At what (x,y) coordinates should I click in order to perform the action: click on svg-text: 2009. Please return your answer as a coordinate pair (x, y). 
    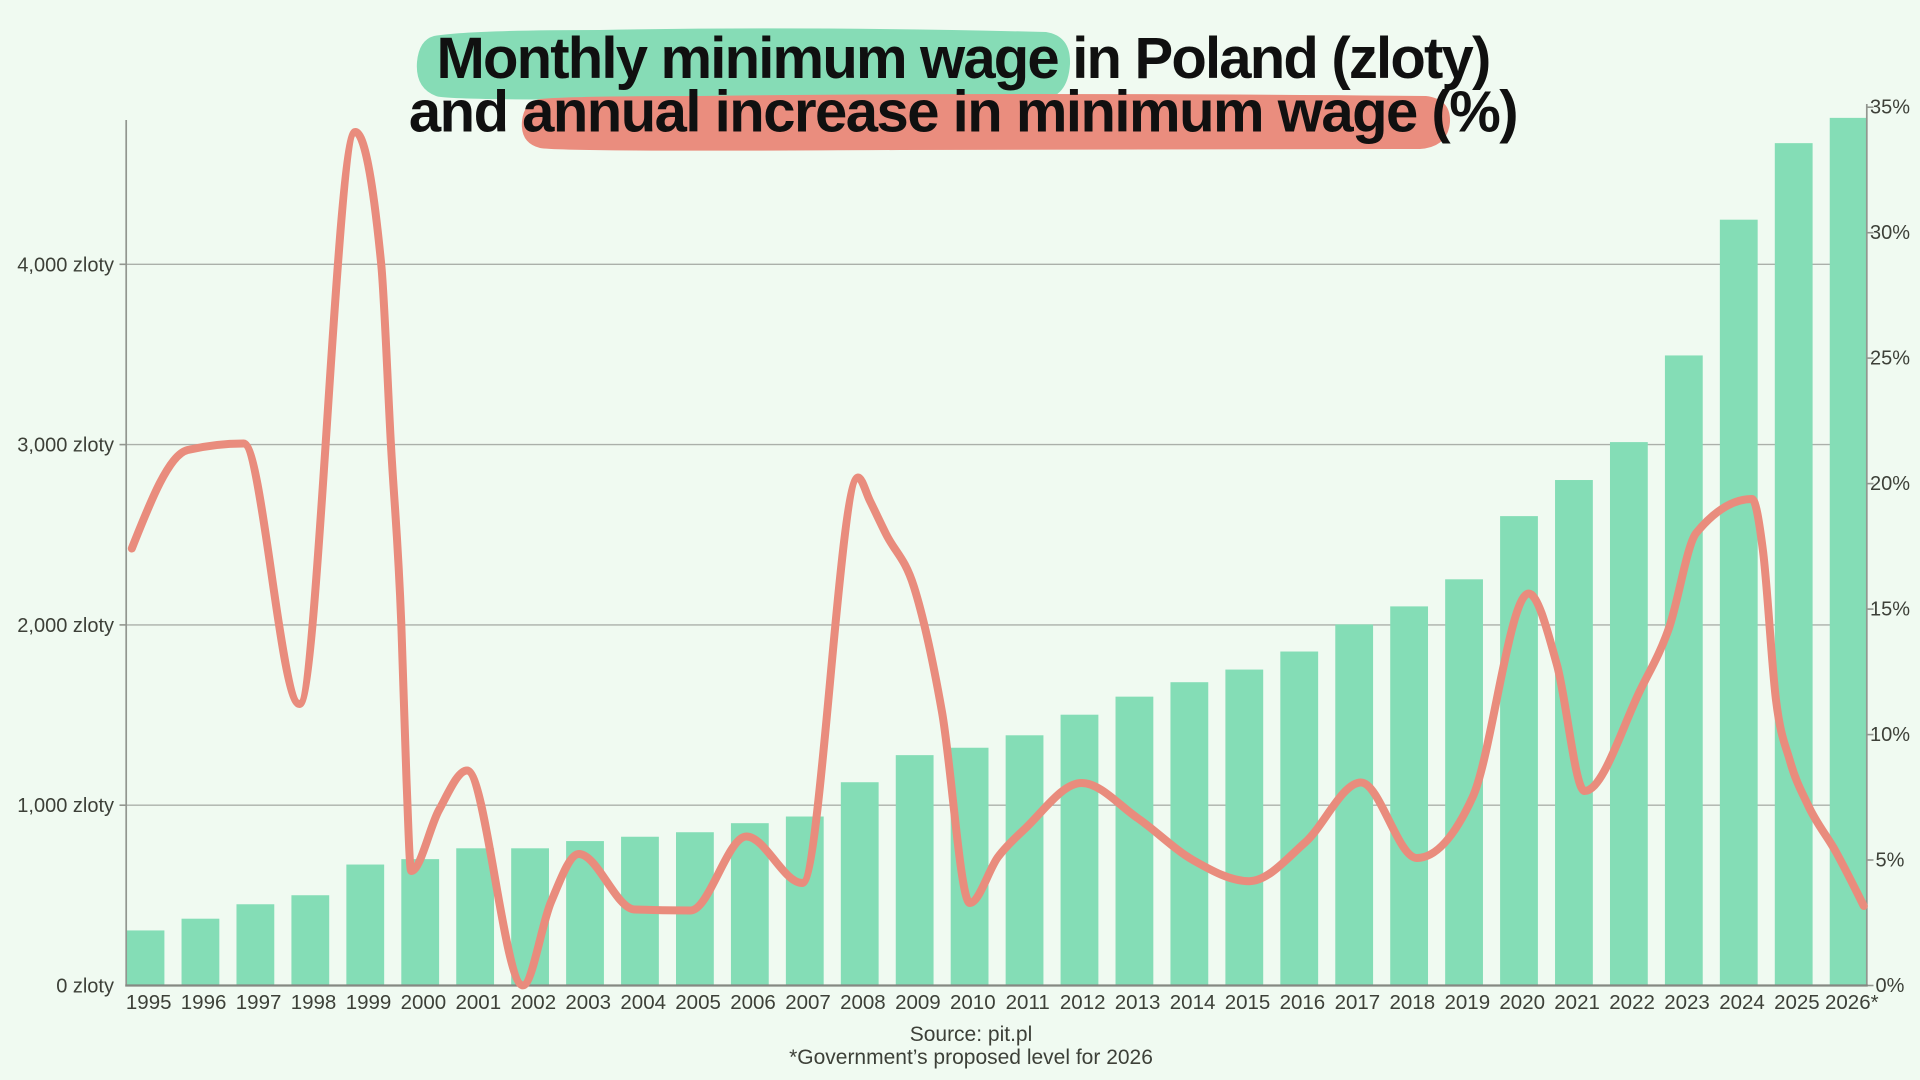
    Looking at the image, I should click on (918, 1002).